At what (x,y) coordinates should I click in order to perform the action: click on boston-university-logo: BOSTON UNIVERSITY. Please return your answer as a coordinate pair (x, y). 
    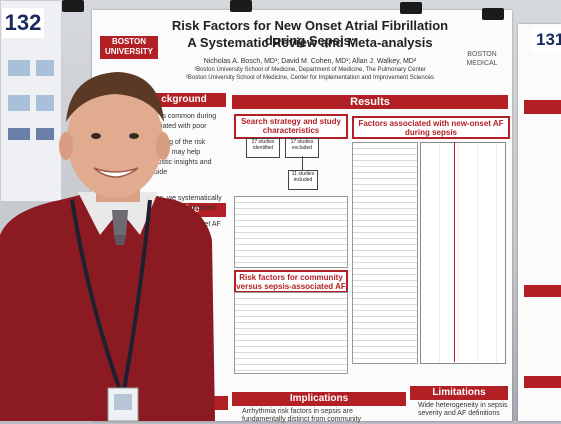
    Looking at the image, I should click on (129, 47).